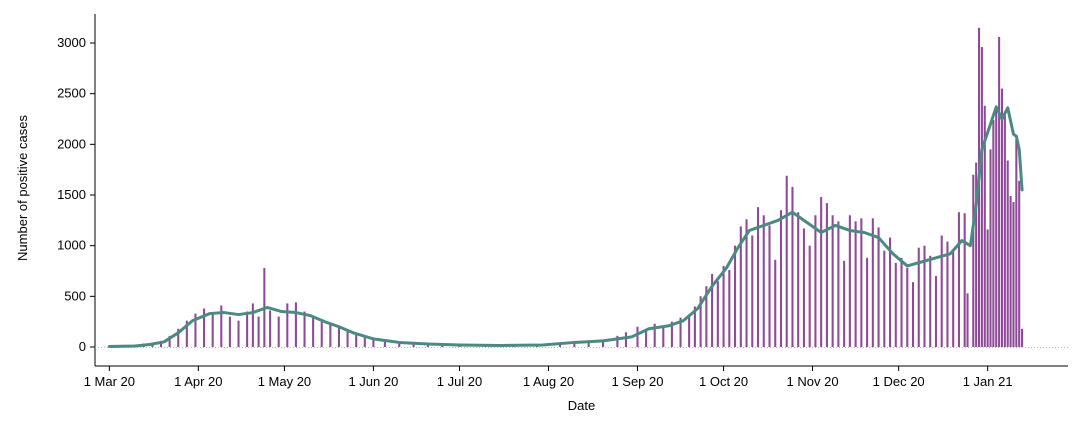 Image resolution: width=1080 pixels, height=422 pixels. Describe the element at coordinates (71, 42) in the screenshot. I see `y-tick-label: 3000` at that location.